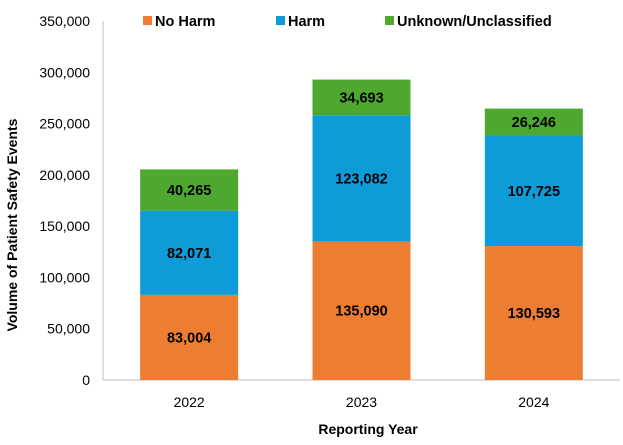 The height and width of the screenshot is (445, 623). I want to click on data-label: 123,082, so click(361, 179).